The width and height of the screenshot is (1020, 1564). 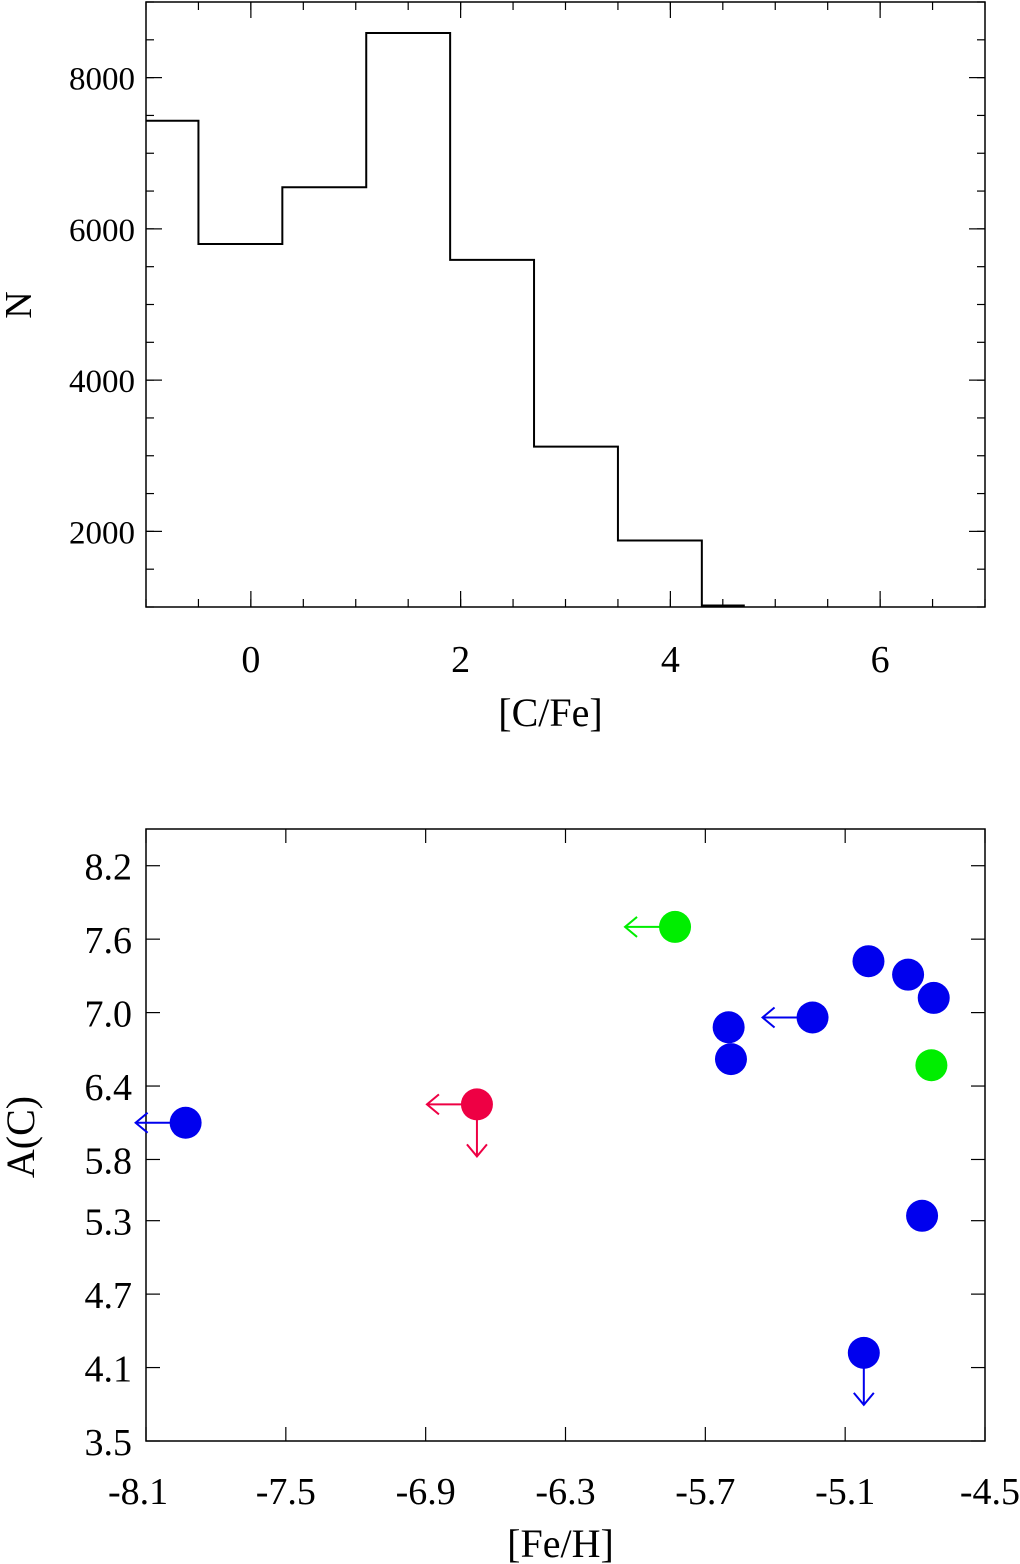 What do you see at coordinates (109, 941) in the screenshot?
I see `y-tick-label: 7.6` at bounding box center [109, 941].